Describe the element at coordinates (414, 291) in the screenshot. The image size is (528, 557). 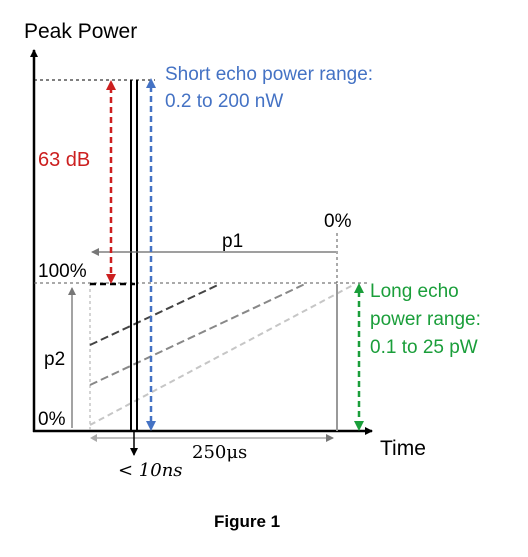
I see `long-echo-label-1: Long echo` at that location.